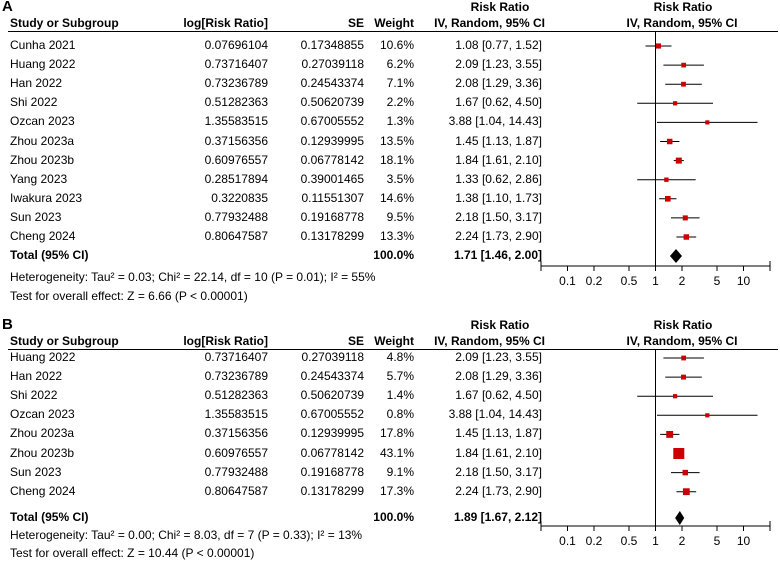 This screenshot has width=780, height=565. What do you see at coordinates (400, 121) in the screenshot?
I see `study-weight: 1.3%` at bounding box center [400, 121].